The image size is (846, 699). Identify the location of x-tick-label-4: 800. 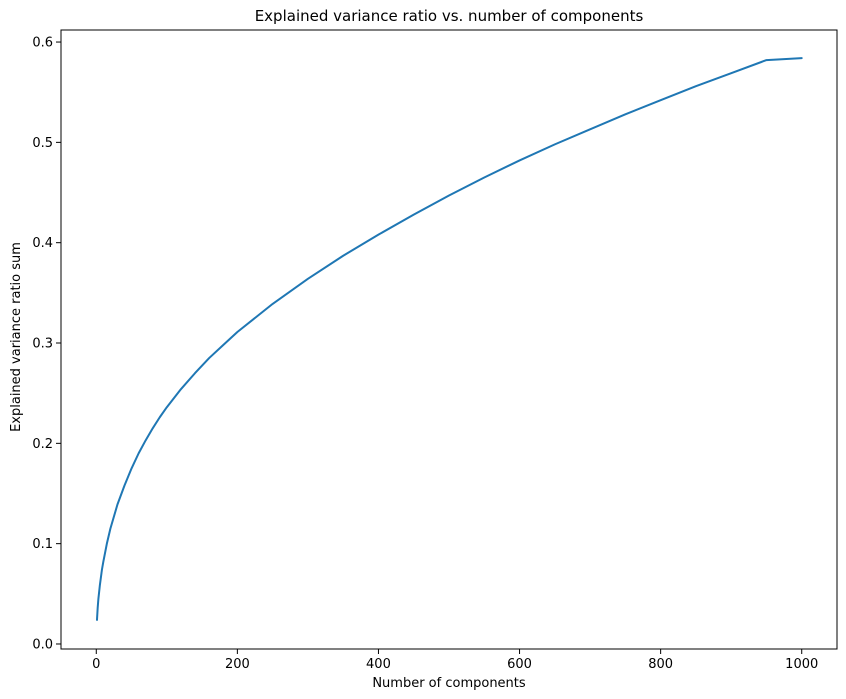
(660, 664).